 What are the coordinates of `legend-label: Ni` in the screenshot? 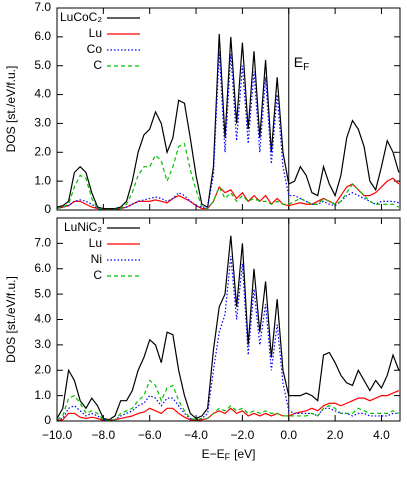 It's located at (96, 259).